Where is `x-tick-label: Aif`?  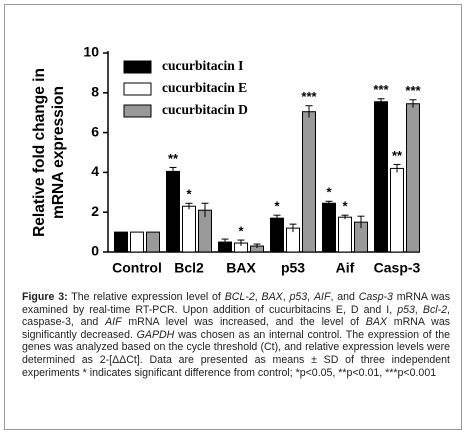
x-tick-label: Aif is located at coordinates (345, 268).